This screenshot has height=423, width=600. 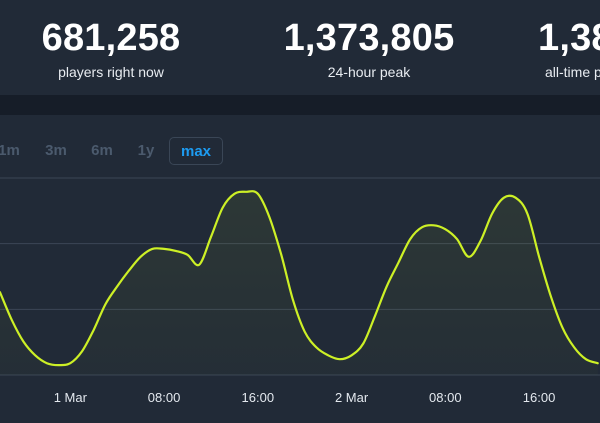 I want to click on range-button-1y: 1y, so click(x=146, y=150).